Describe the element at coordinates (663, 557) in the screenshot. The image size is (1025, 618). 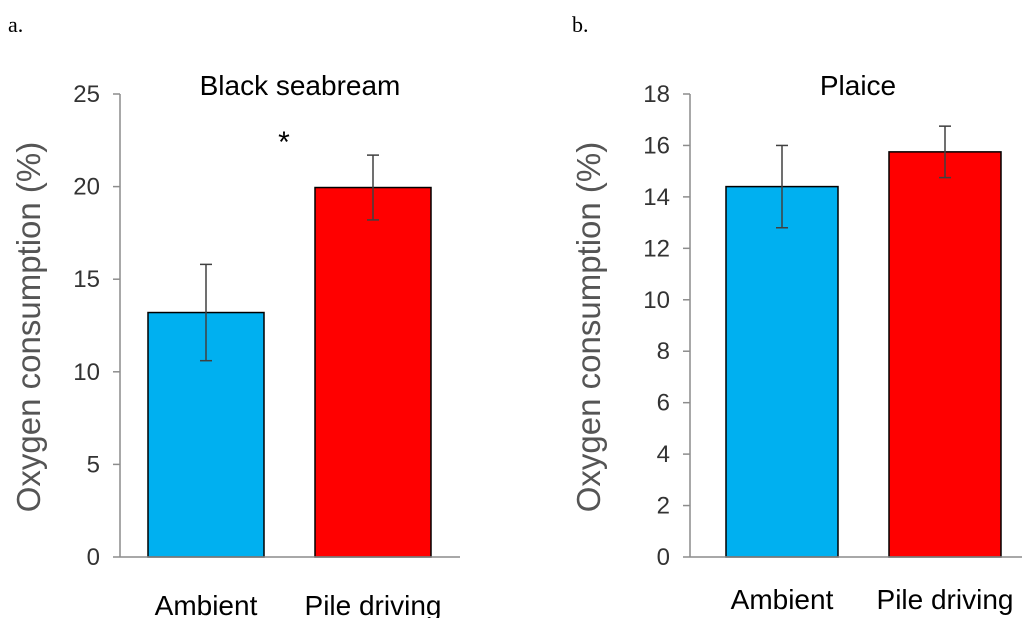
I see `chart-b-y-tick-label: 0` at that location.